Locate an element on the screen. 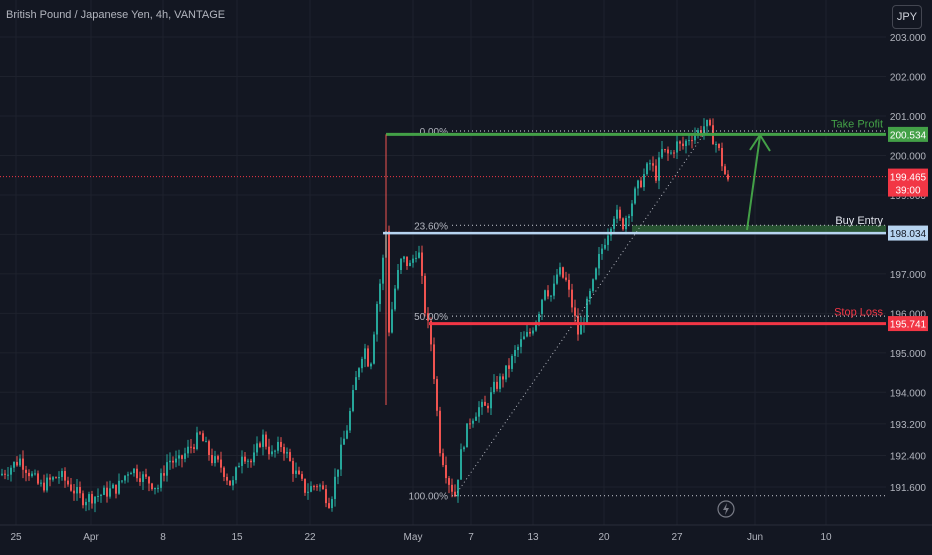 The width and height of the screenshot is (932, 555). time-tick-label: 22 is located at coordinates (310, 537).